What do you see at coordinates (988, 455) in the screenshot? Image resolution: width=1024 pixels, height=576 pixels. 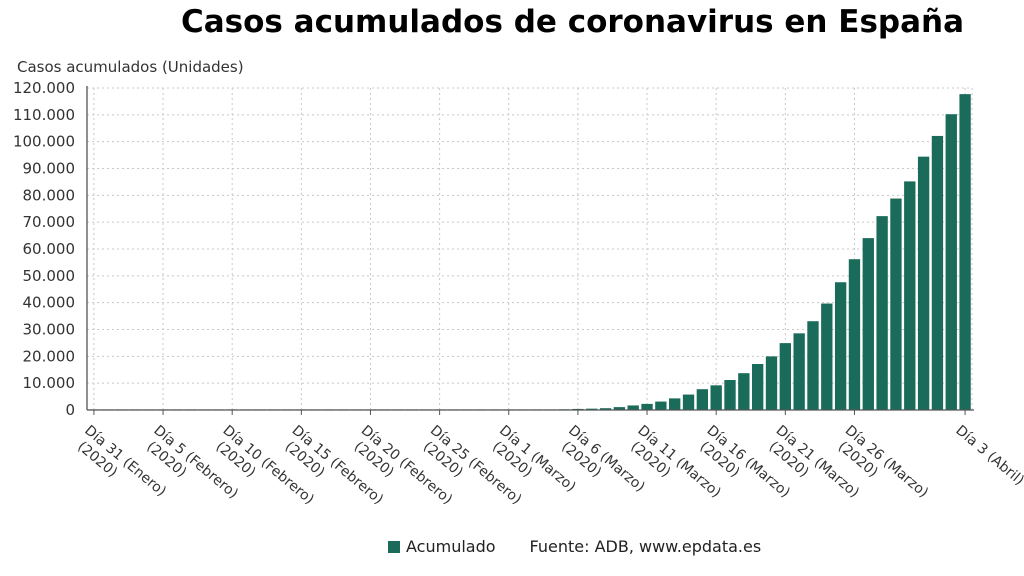 I see `x-tick-label: Día 3 (Abril)` at bounding box center [988, 455].